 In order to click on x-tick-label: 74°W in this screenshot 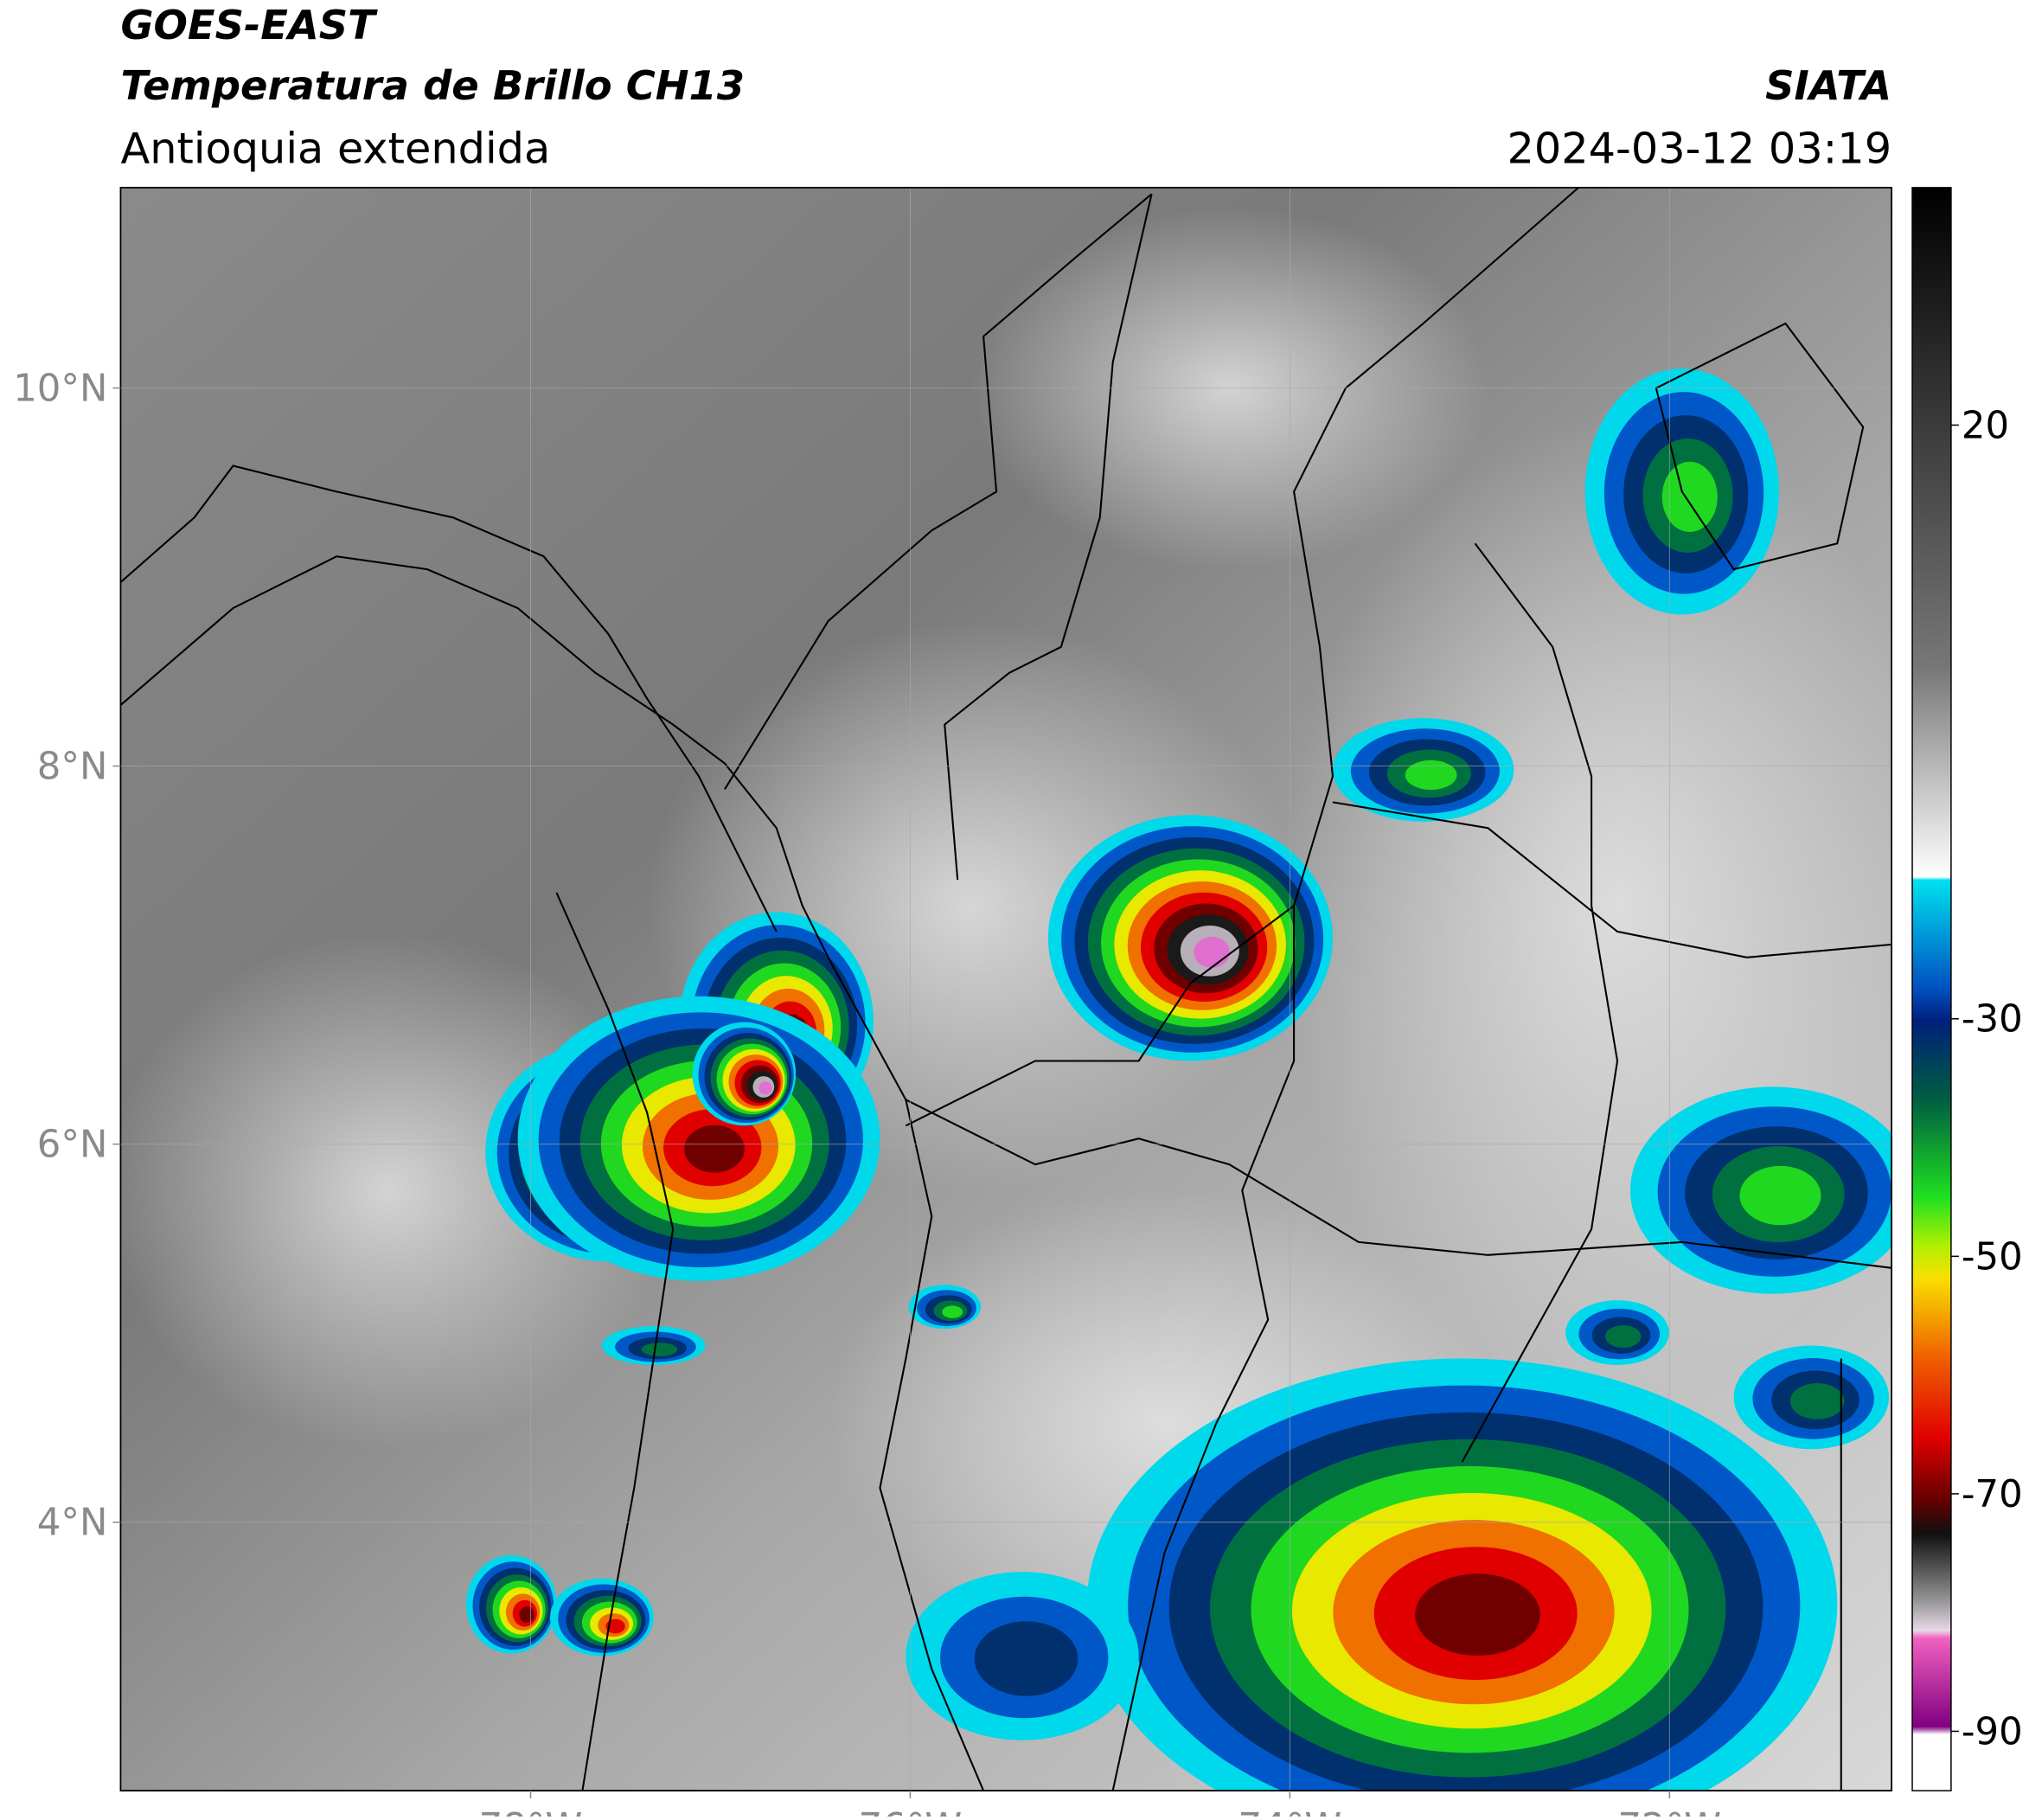, I will do `click(1290, 1811)`.